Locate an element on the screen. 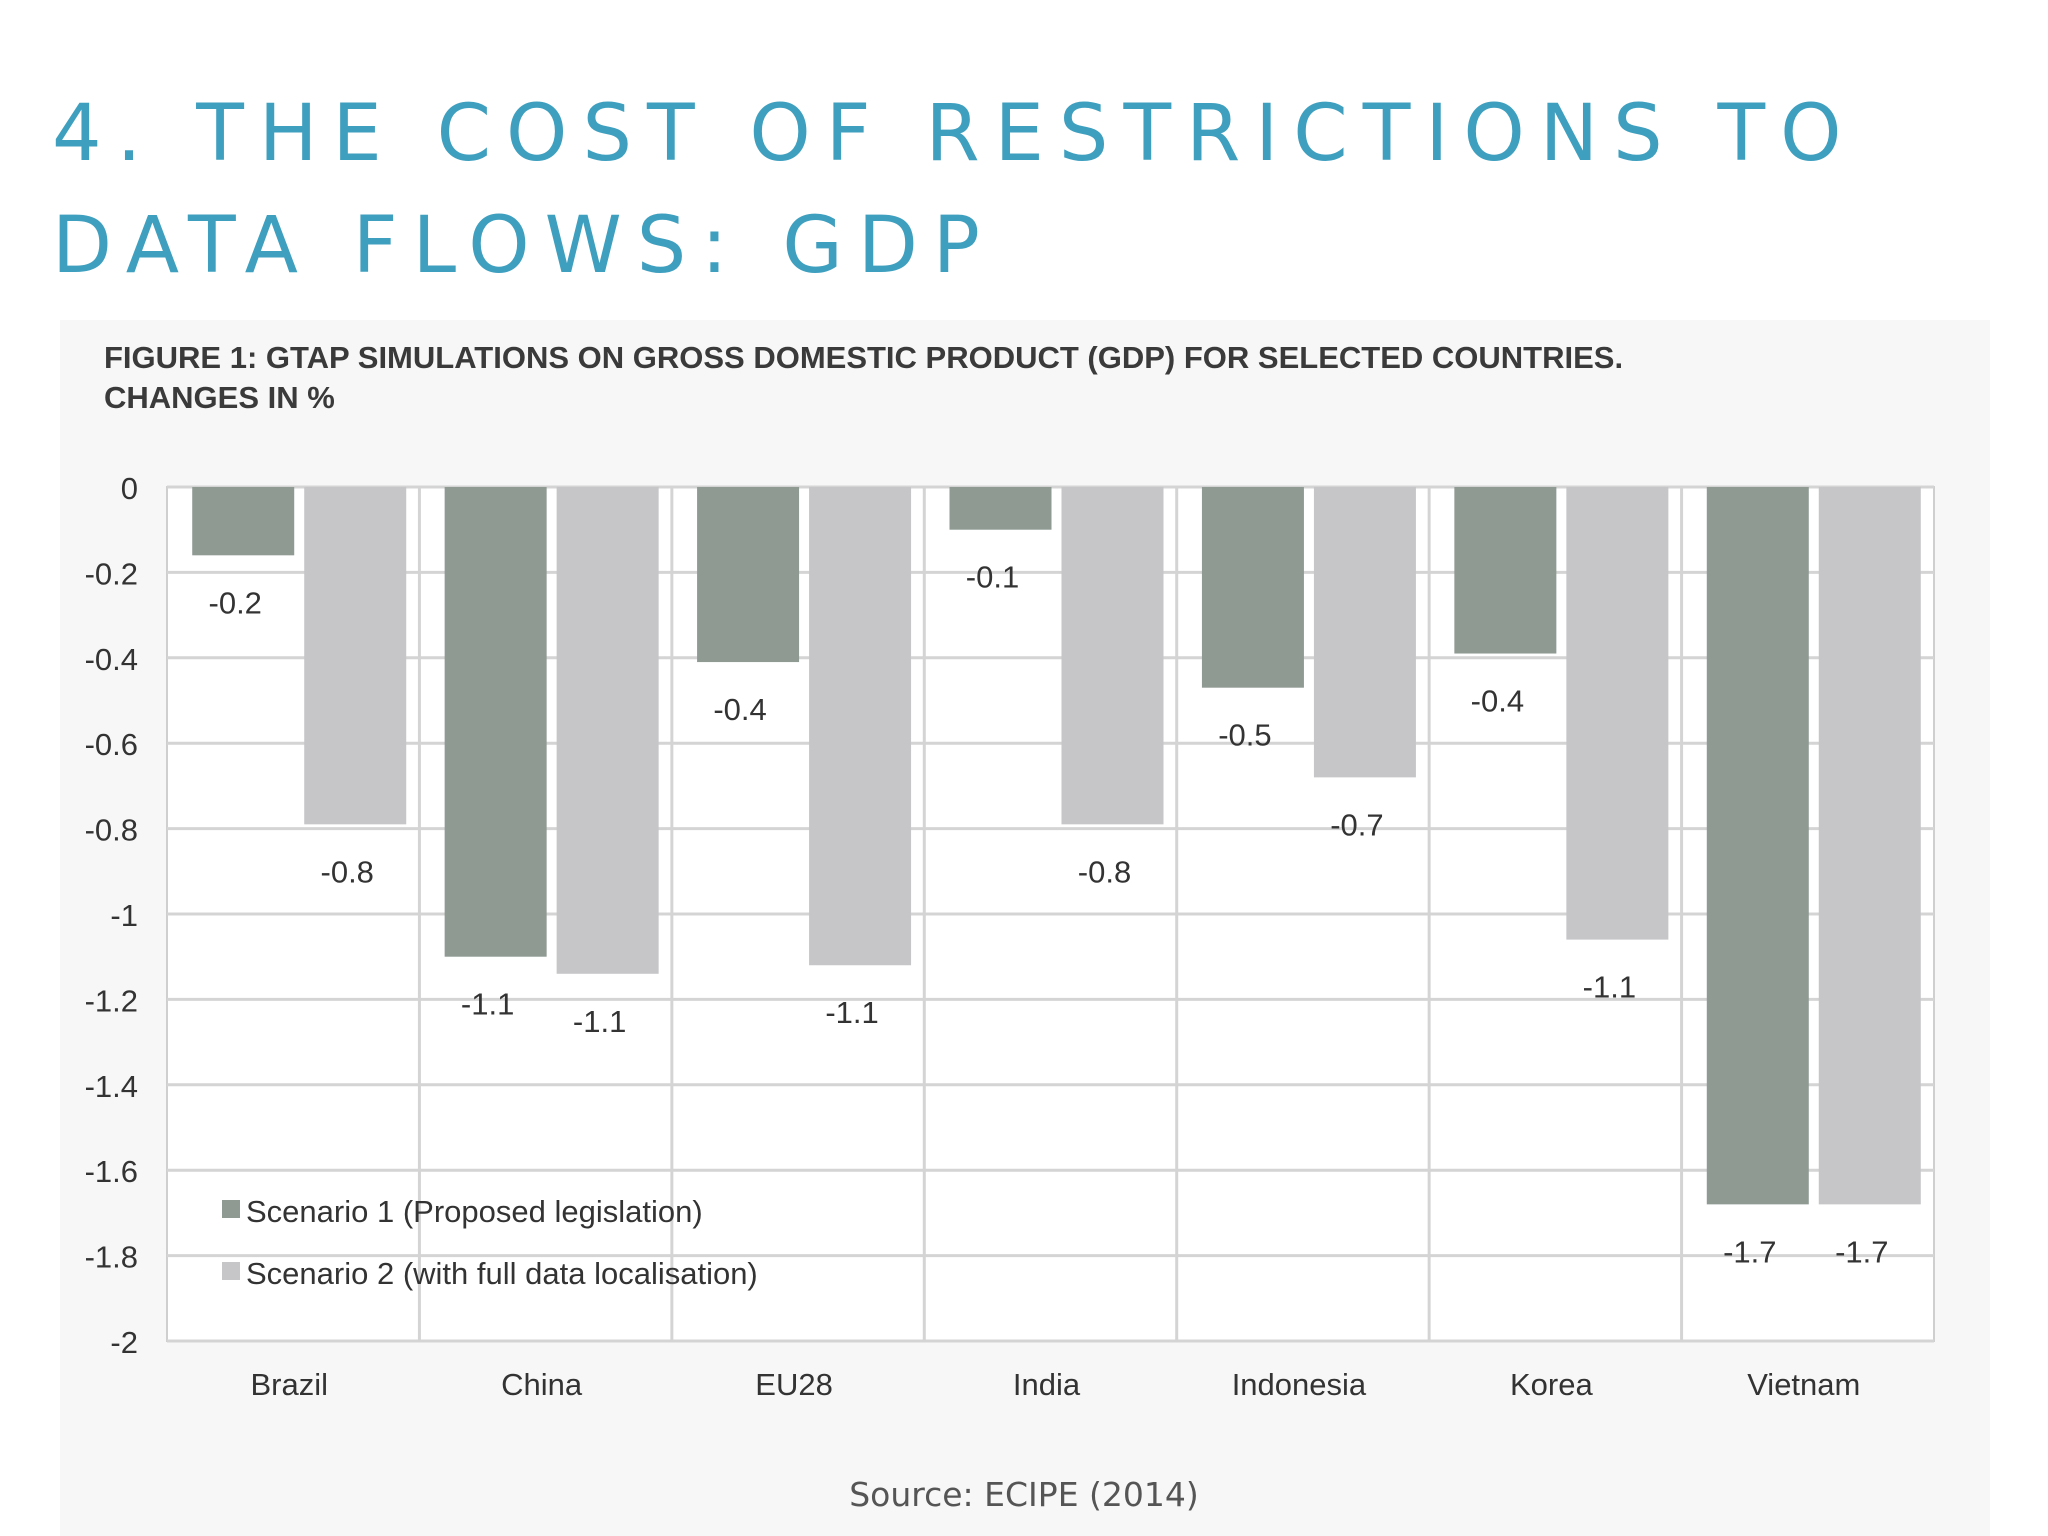  y-tick-label: -1.6 is located at coordinates (111, 1171).